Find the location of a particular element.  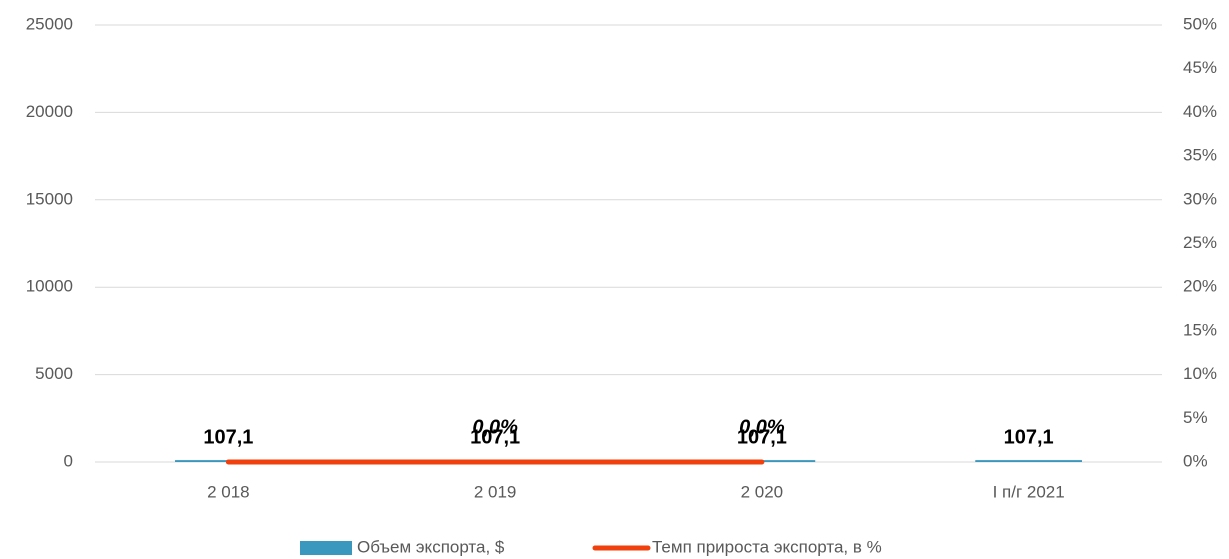

y-tick-label: 20000 is located at coordinates (49, 111).